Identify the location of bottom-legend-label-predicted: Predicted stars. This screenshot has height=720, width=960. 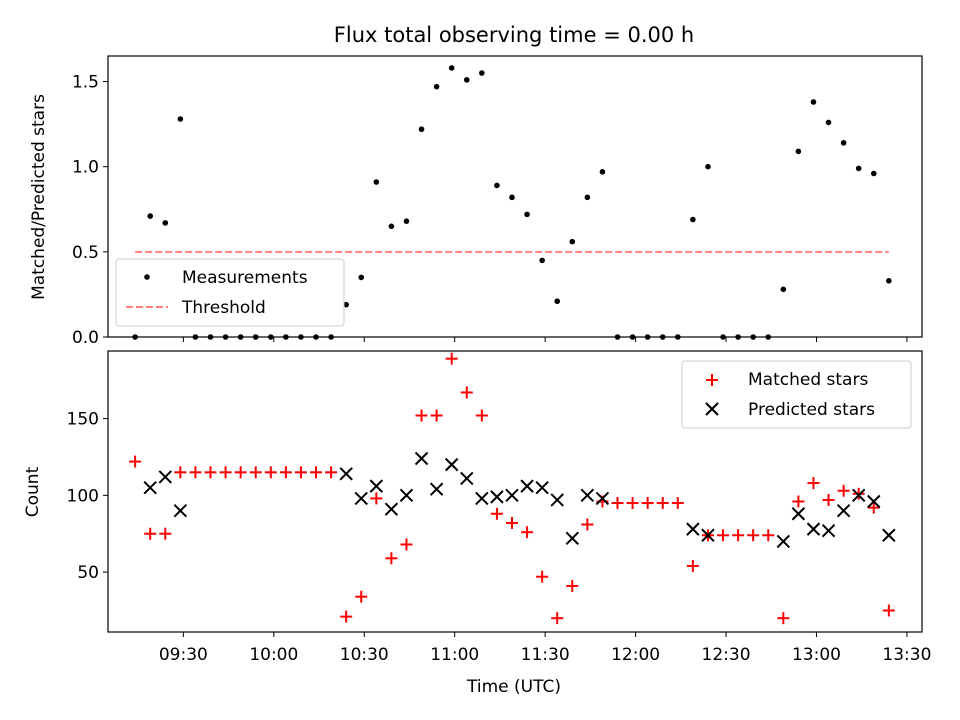
(811, 410).